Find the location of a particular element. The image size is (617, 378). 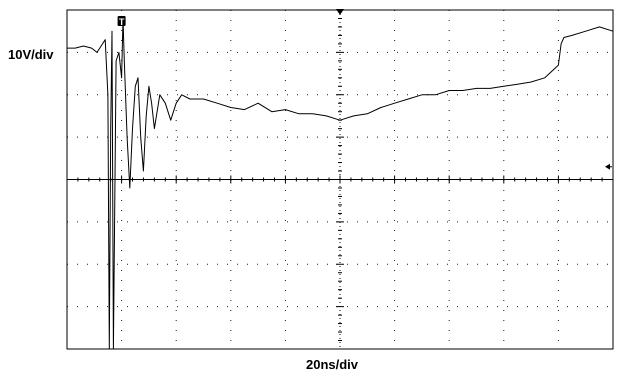

vertical-scale-label: 10V/div is located at coordinates (31, 54).